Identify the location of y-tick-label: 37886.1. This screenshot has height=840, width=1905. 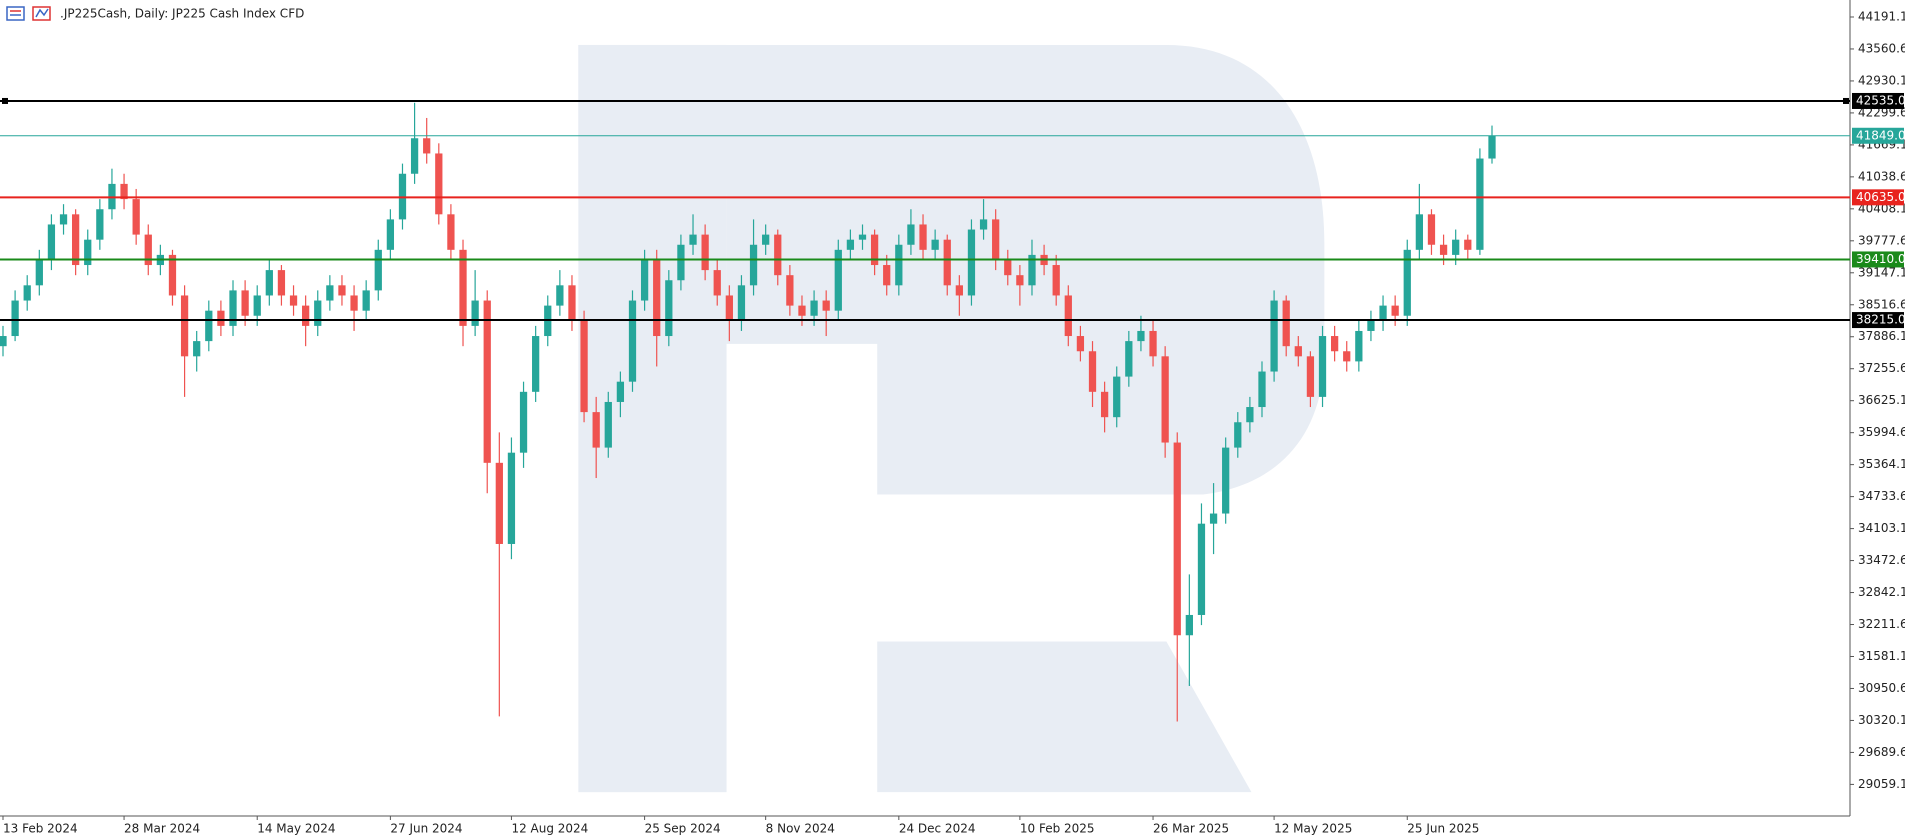
(1881, 336).